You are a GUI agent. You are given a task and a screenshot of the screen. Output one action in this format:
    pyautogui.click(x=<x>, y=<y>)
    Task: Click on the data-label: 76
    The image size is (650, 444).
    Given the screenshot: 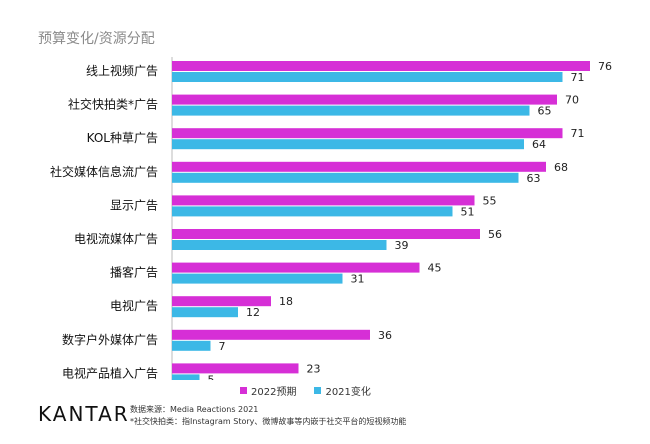 What is the action you would take?
    pyautogui.click(x=605, y=66)
    